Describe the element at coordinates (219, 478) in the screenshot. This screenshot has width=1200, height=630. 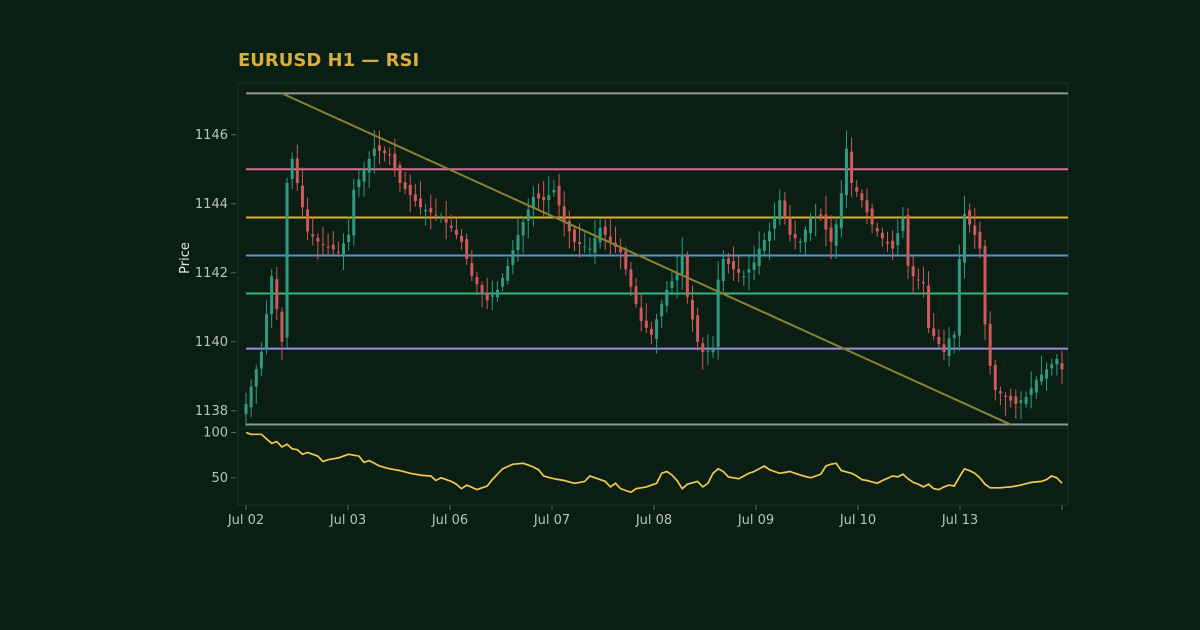
I see `rsi-tick-label: 50` at that location.